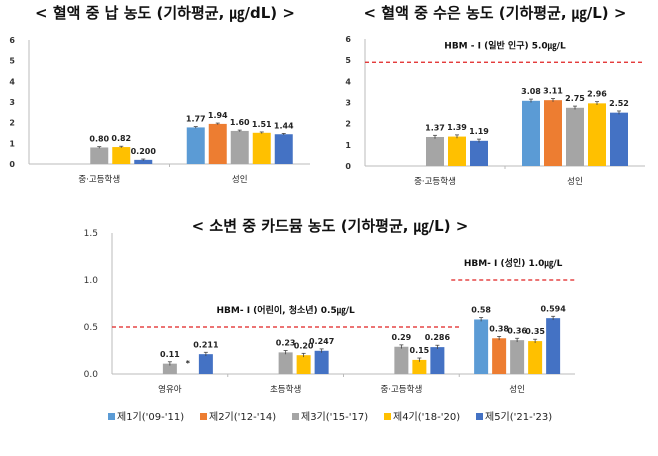 This screenshot has height=456, width=658. I want to click on y-tick-label: 0, so click(12, 164).